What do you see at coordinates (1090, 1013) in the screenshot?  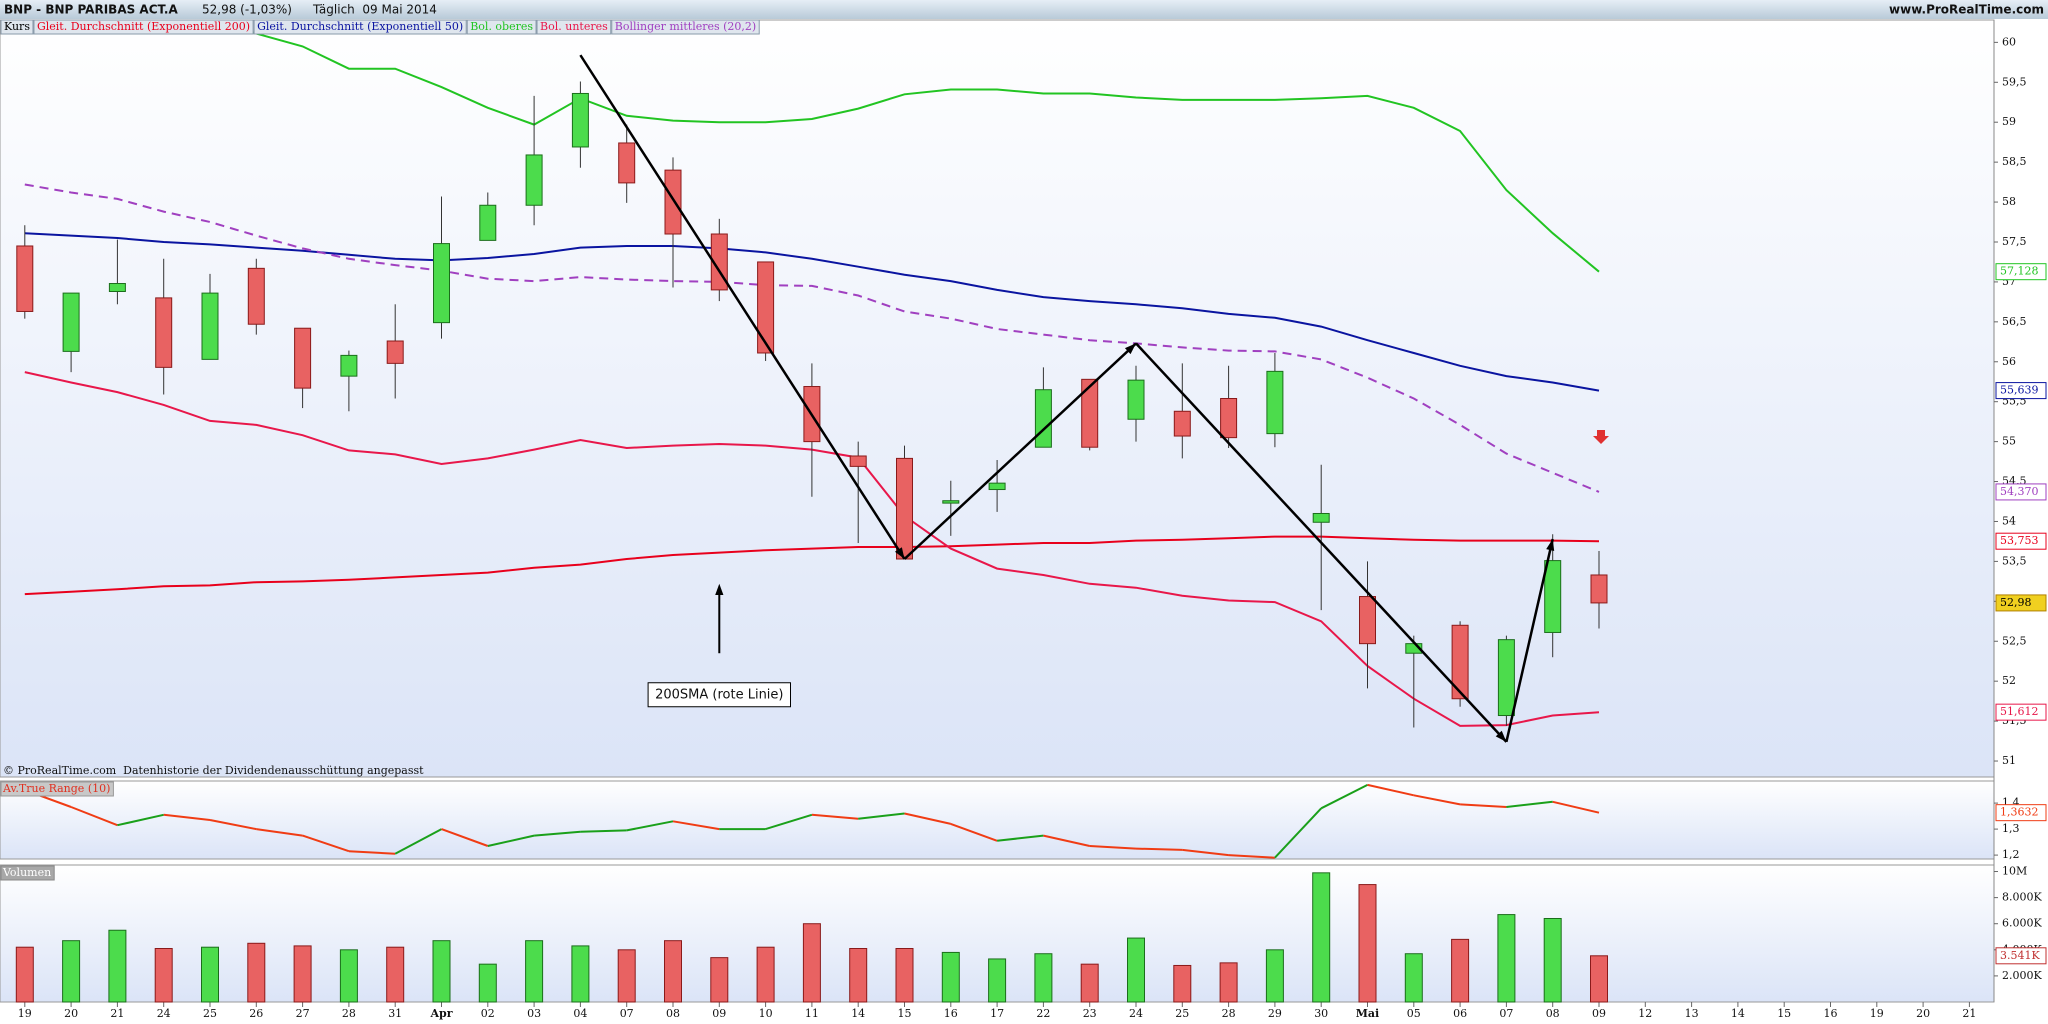 I see `x-tick-label: 23` at bounding box center [1090, 1013].